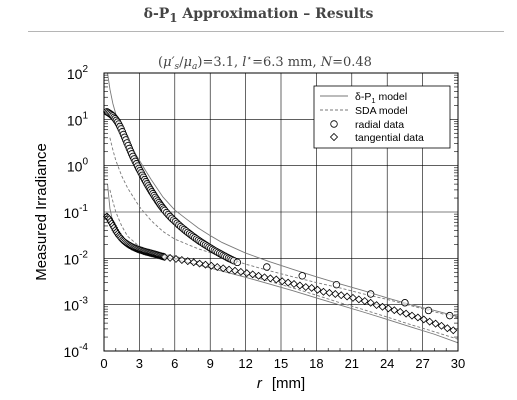  What do you see at coordinates (260, 383) in the screenshot?
I see `x-axis-label-var: r` at bounding box center [260, 383].